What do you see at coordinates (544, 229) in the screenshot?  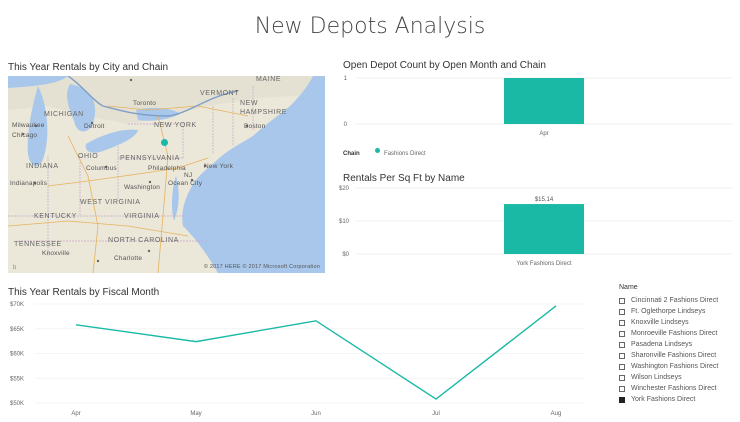 I see `bar2-bar` at bounding box center [544, 229].